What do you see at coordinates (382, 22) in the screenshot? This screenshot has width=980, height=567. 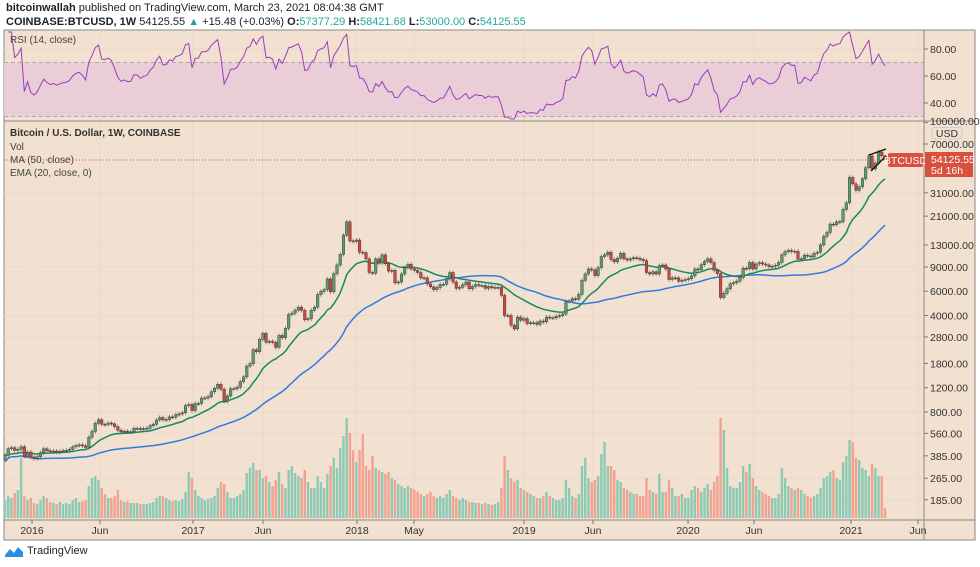 I see `high-value: 58421.68` at bounding box center [382, 22].